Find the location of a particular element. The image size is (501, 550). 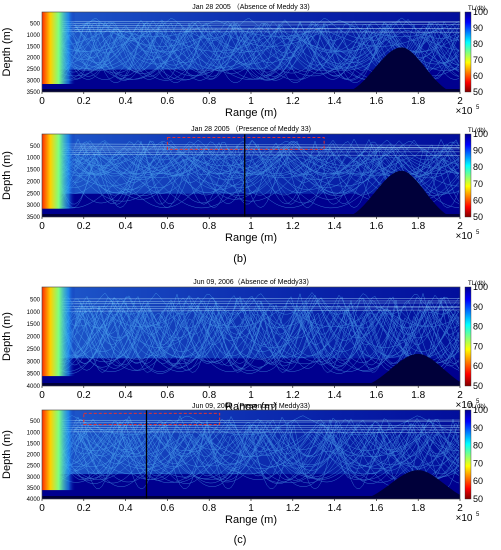

y-tick-label: 2000 is located at coordinates (34, 338).